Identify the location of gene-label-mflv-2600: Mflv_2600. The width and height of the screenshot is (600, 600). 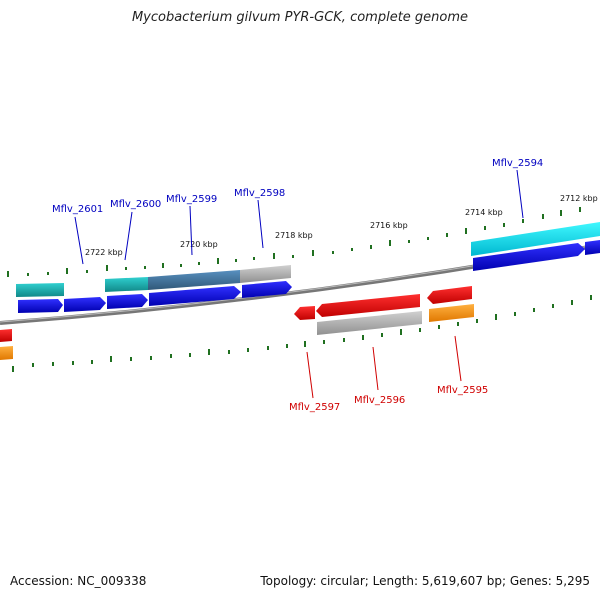
(135, 204).